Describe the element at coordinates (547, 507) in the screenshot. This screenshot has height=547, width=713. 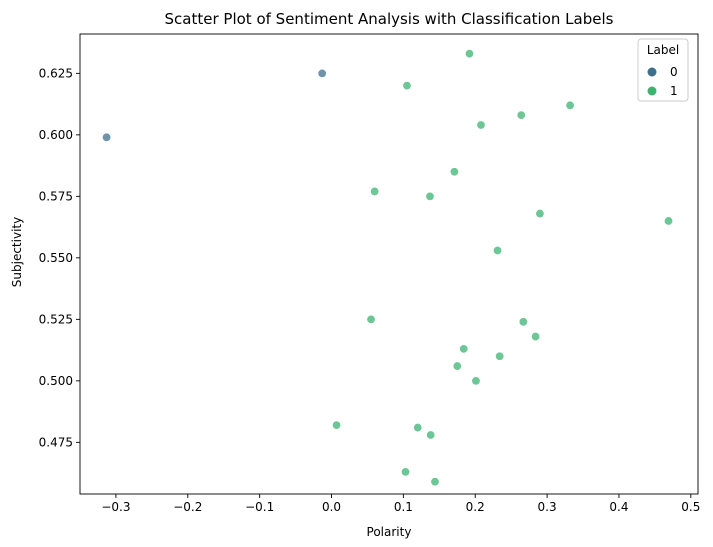
I see `x-tick-label: 0.3` at that location.